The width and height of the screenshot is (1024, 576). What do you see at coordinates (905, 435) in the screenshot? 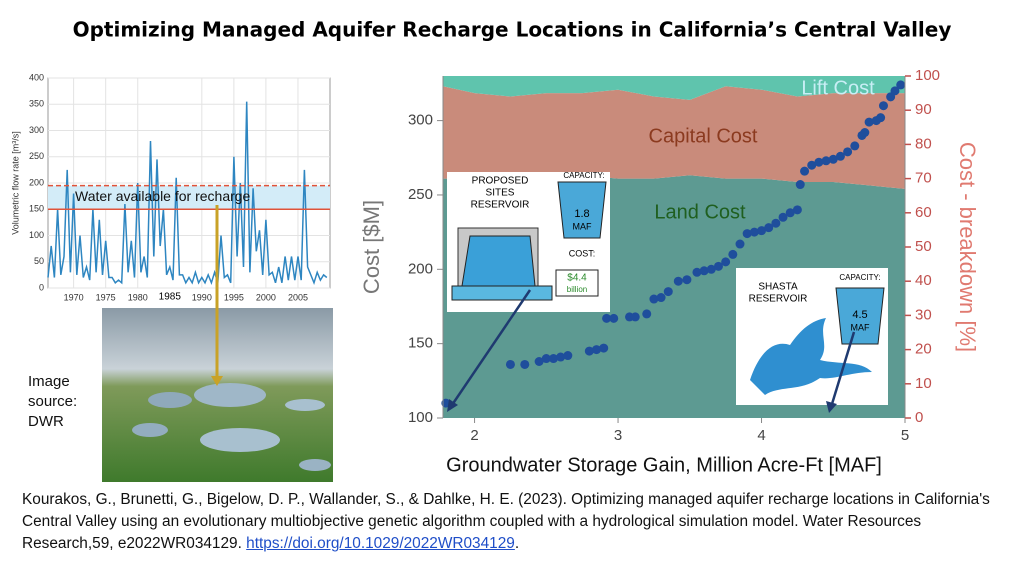
I see `x-tick-label: 5` at bounding box center [905, 435].